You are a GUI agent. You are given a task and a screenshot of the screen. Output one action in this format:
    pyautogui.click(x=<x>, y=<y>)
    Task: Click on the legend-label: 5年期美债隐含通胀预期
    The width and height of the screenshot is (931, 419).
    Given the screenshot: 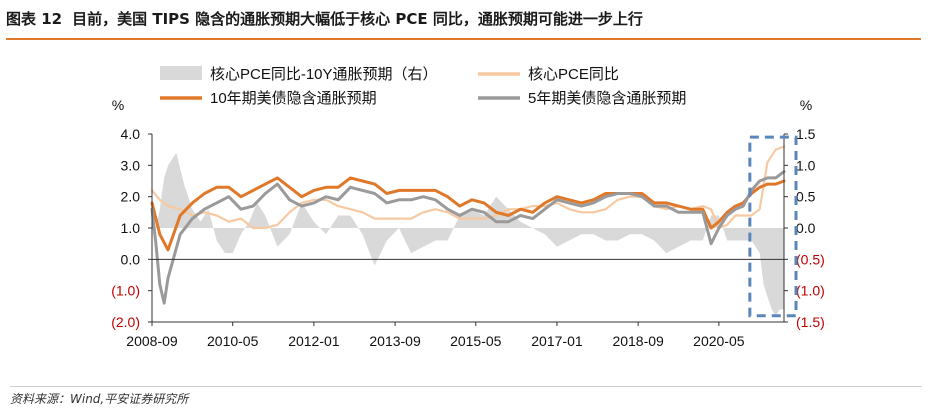 What is the action you would take?
    pyautogui.click(x=607, y=98)
    